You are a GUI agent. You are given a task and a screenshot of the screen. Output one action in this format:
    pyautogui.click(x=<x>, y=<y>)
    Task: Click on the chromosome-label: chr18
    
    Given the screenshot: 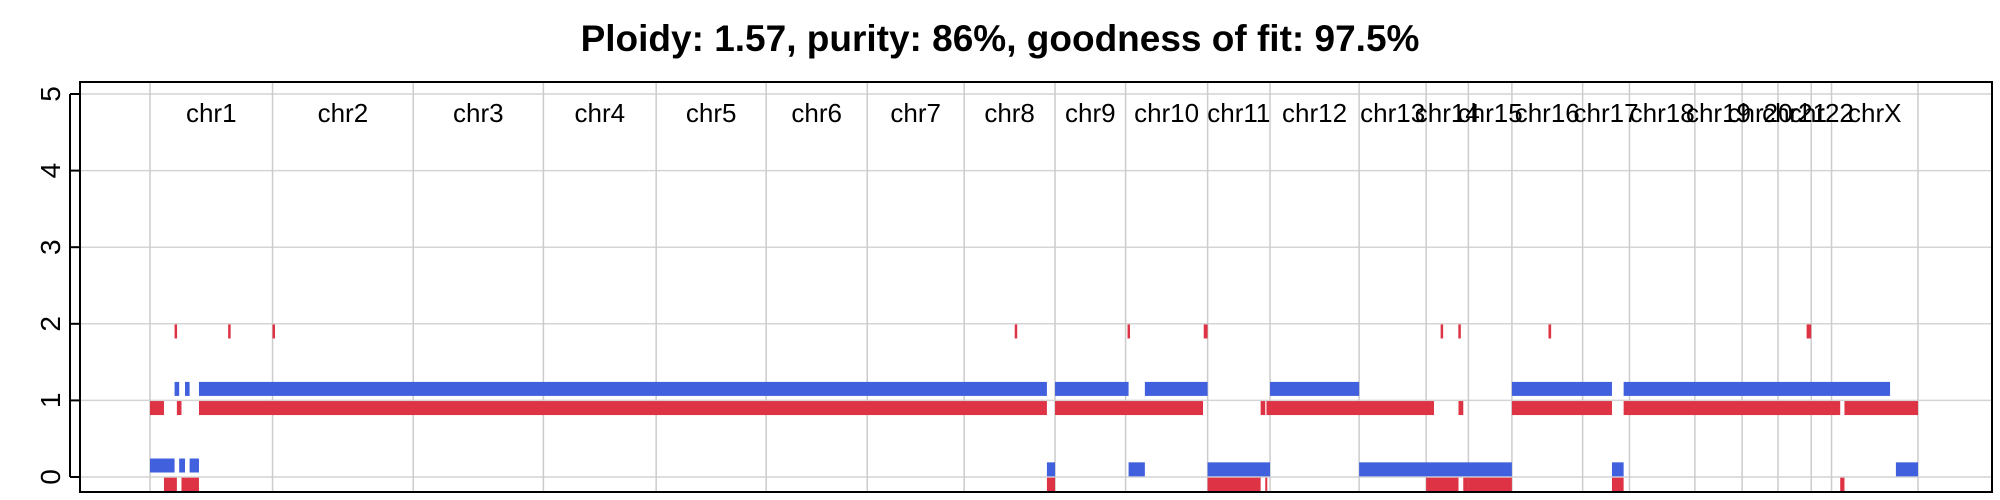 What is the action you would take?
    pyautogui.click(x=1662, y=113)
    